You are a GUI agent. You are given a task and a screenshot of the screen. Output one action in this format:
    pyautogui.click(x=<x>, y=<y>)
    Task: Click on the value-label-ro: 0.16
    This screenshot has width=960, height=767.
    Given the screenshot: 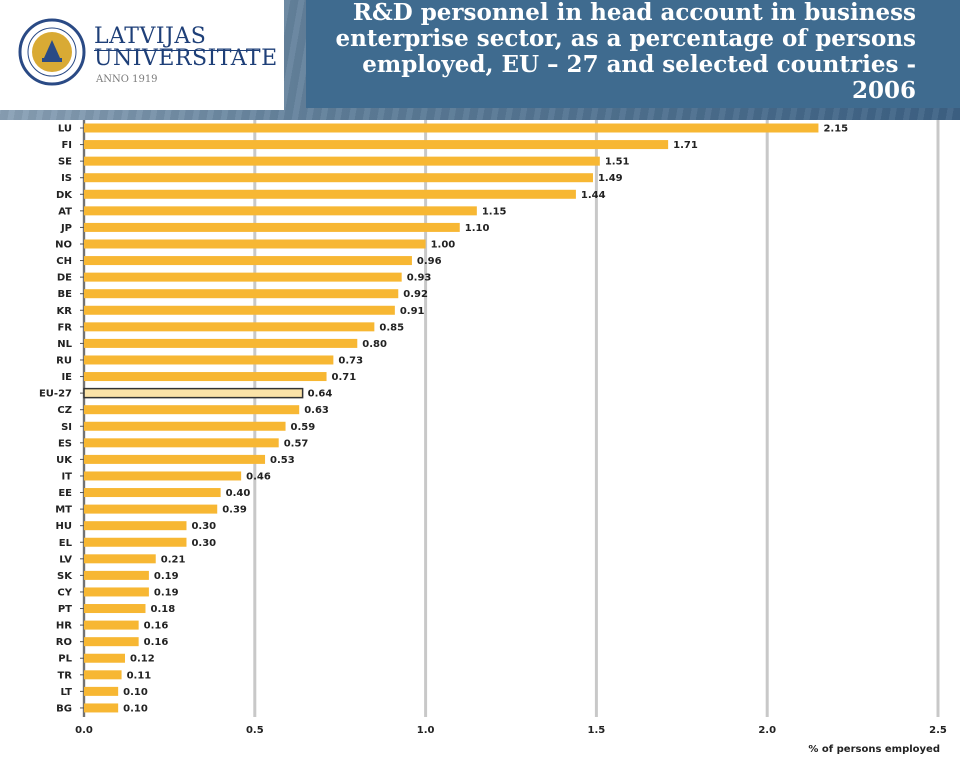 What is the action you would take?
    pyautogui.click(x=156, y=642)
    